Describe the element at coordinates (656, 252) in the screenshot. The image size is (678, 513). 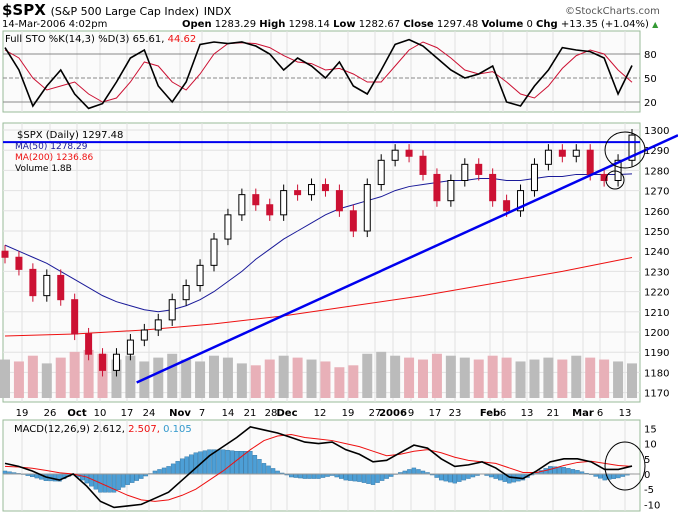
I see `price-tick-label: 1240` at that location.